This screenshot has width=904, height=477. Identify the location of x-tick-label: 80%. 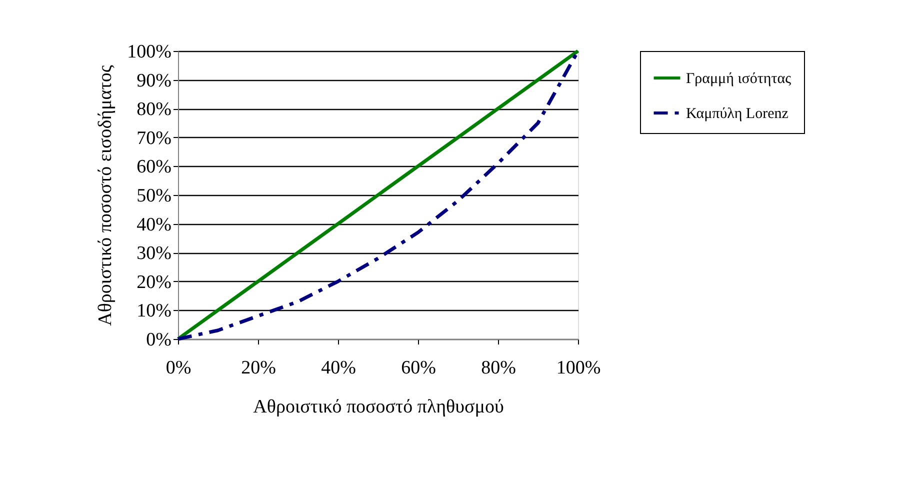
(498, 368).